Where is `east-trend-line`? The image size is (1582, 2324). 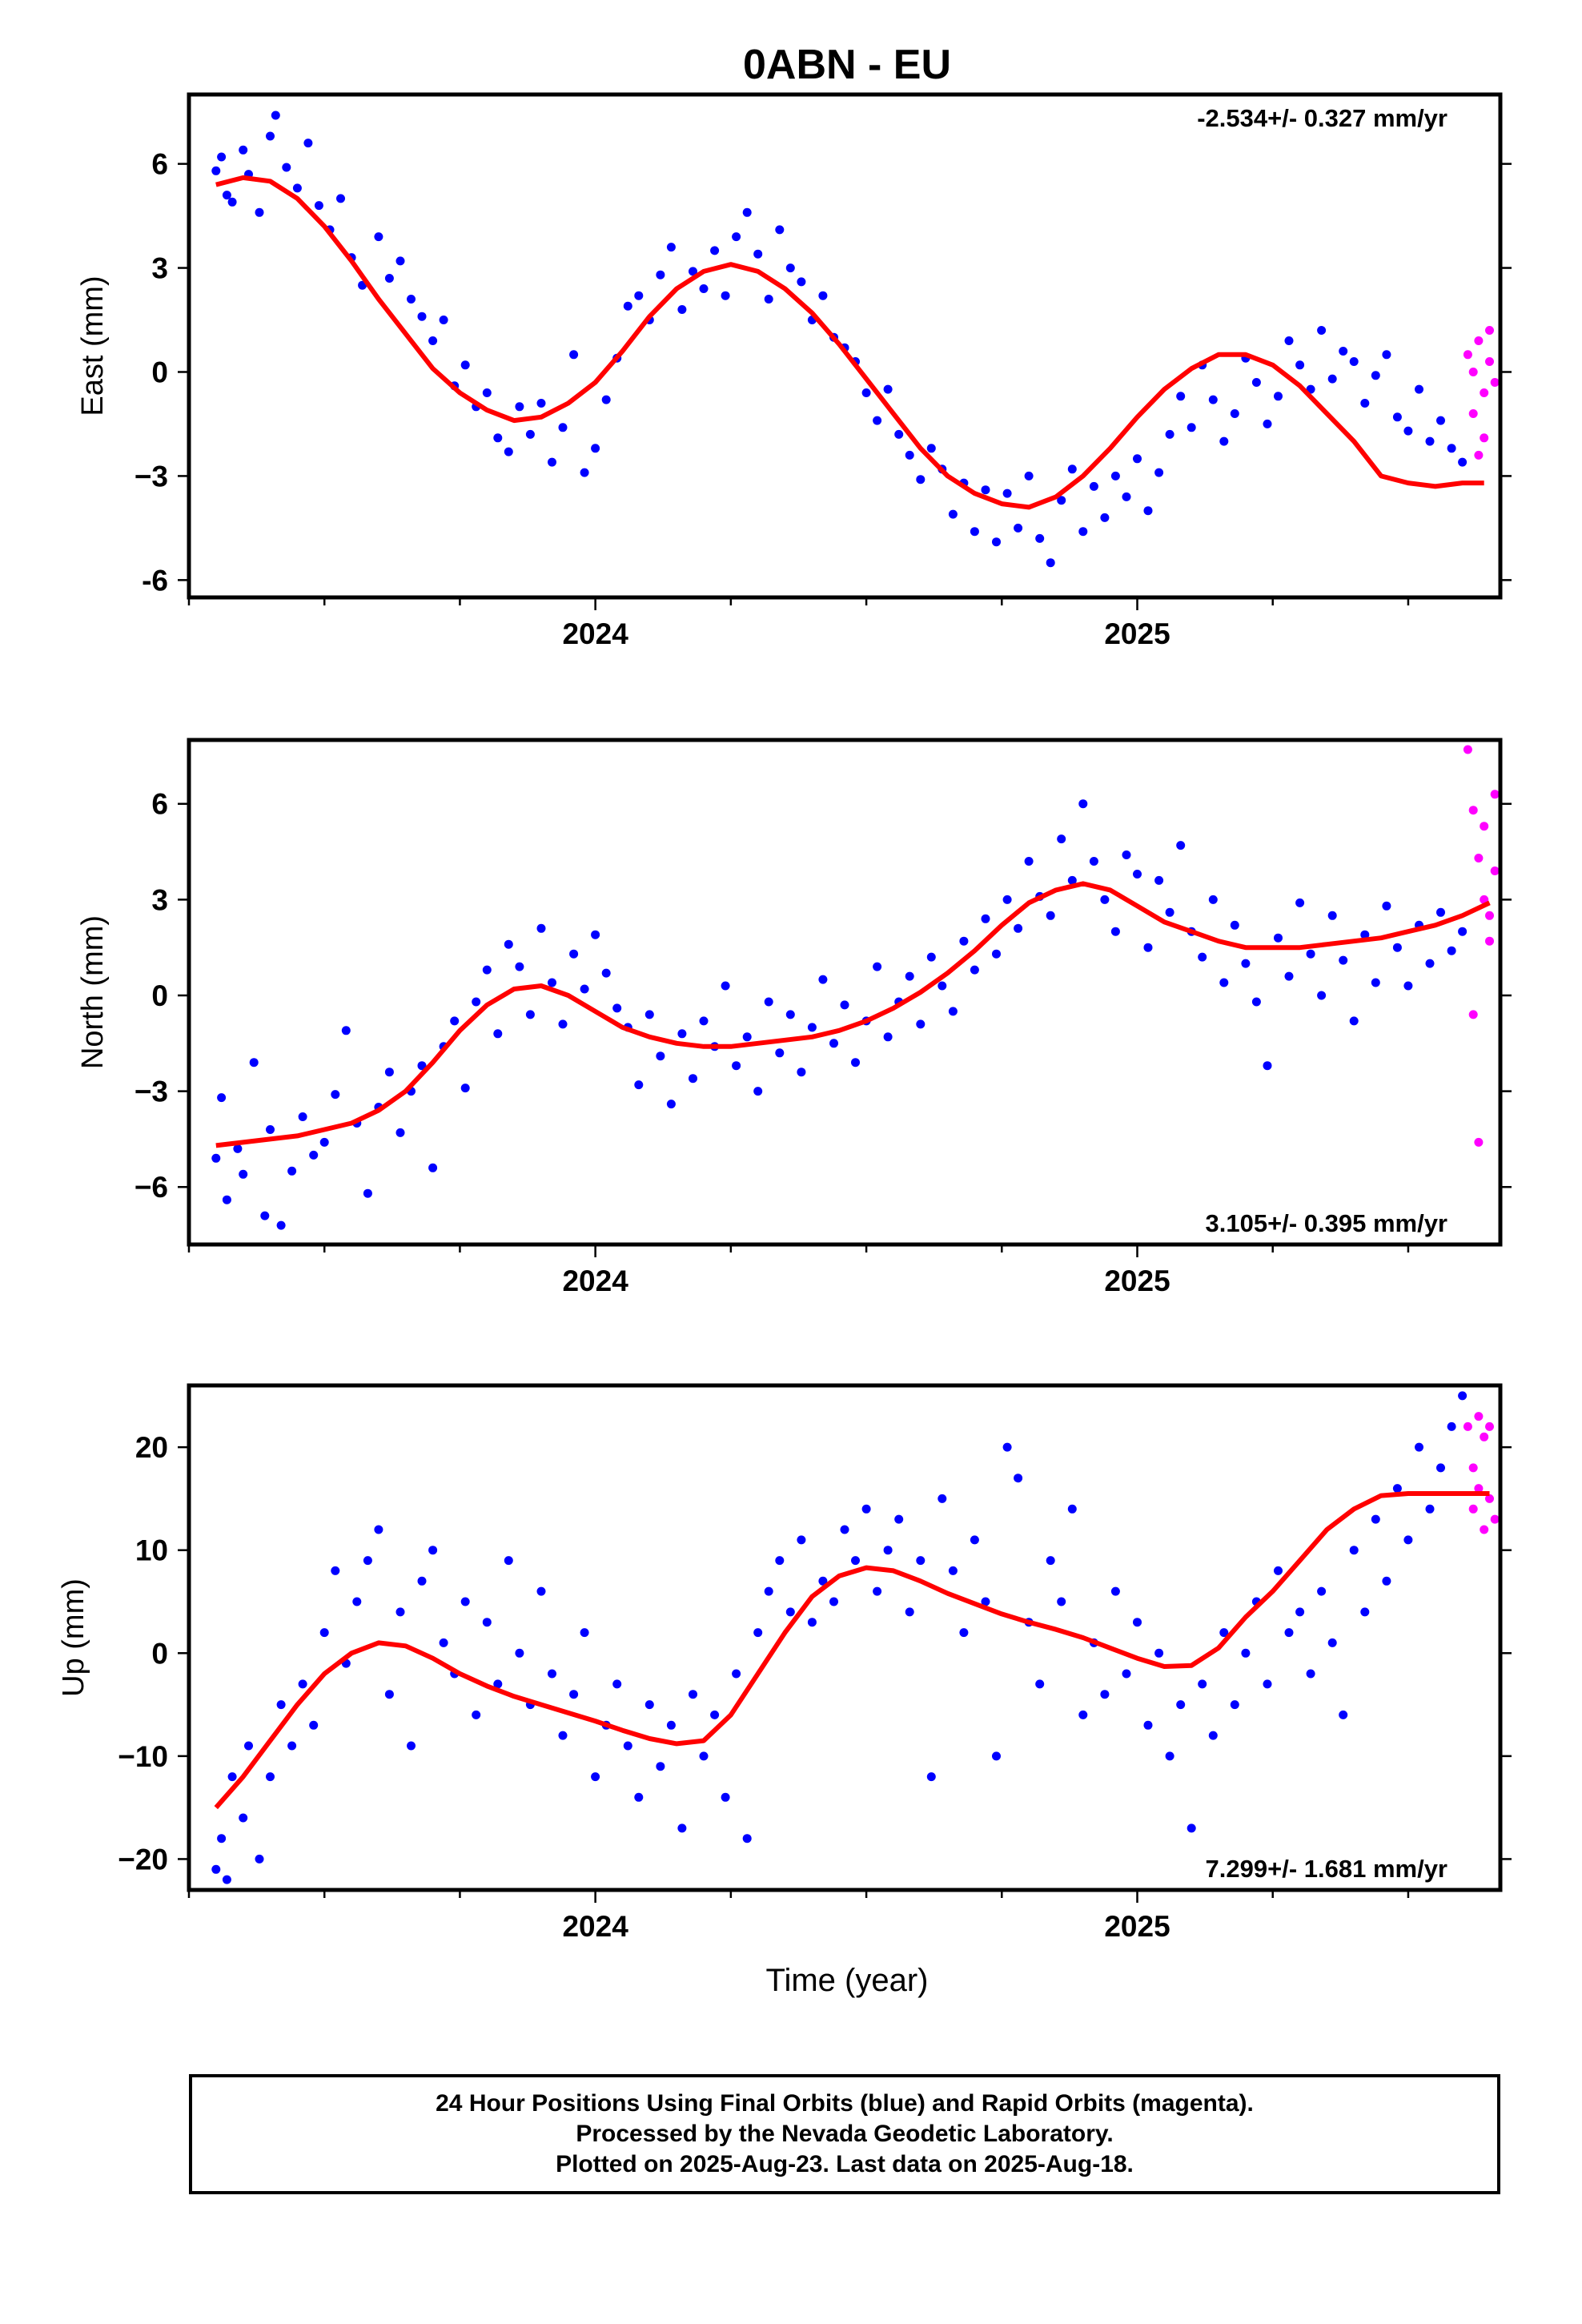 east-trend-line is located at coordinates (849, 342).